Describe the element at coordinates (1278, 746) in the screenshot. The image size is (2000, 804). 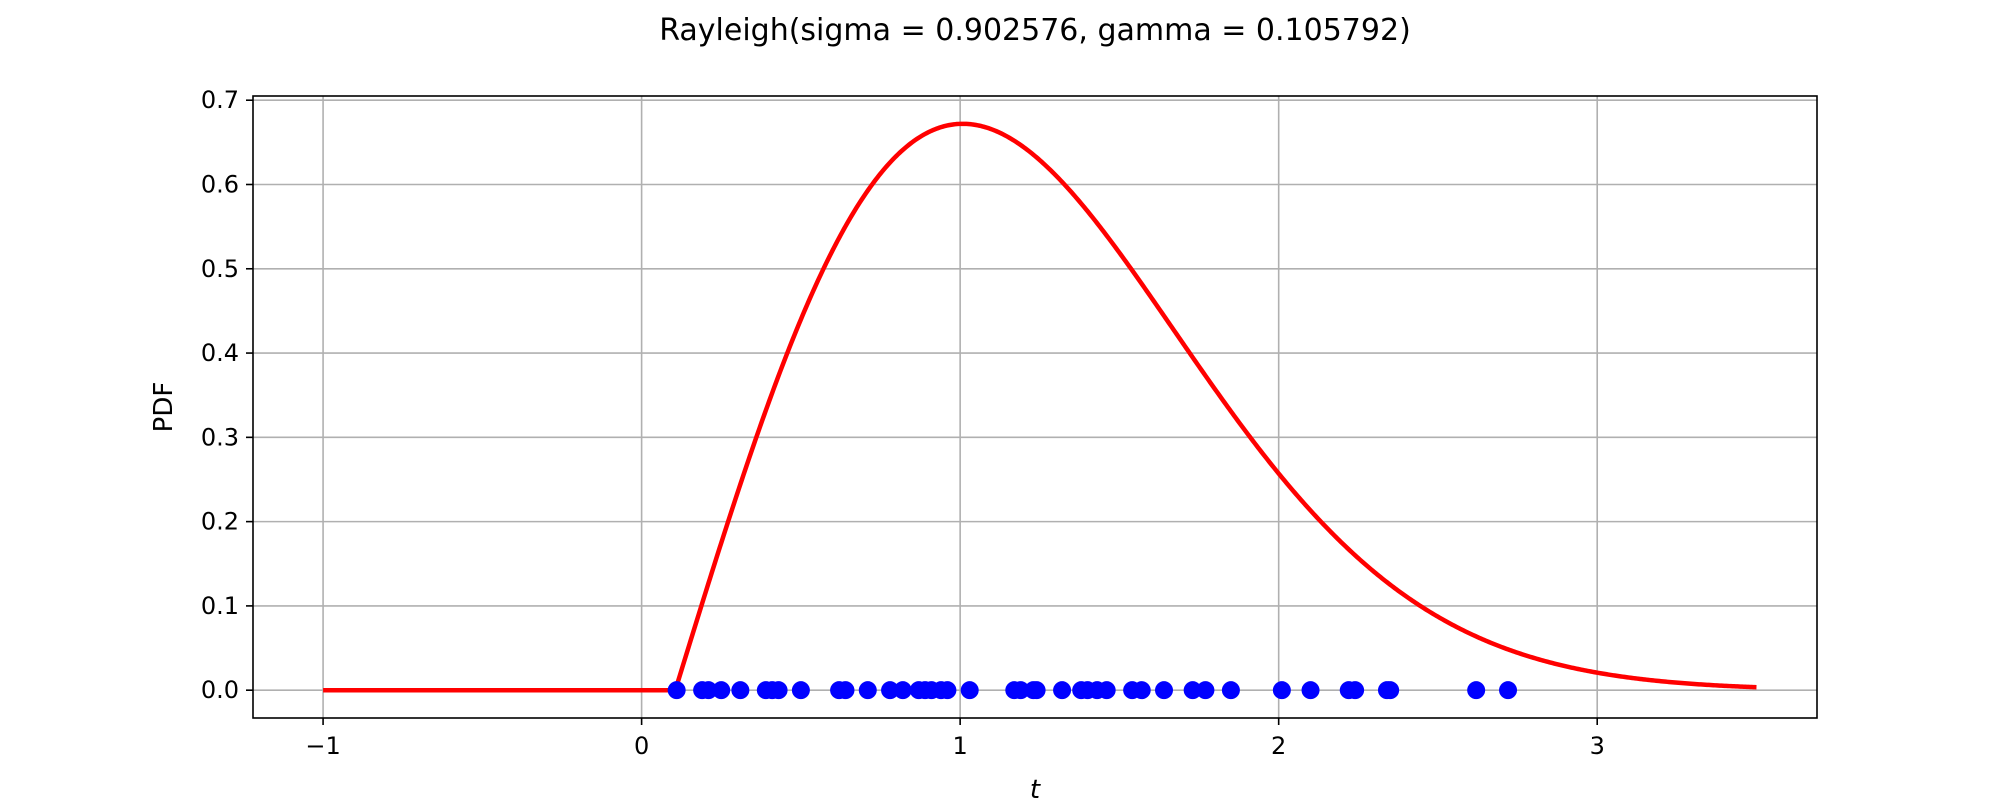
I see `x-tick-label: 2` at that location.